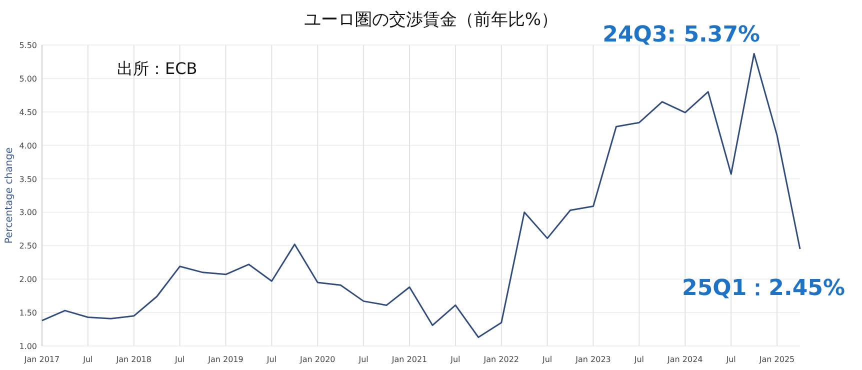  Describe the element at coordinates (776, 359) in the screenshot. I see `x-tick-label: Jan 2025` at that location.